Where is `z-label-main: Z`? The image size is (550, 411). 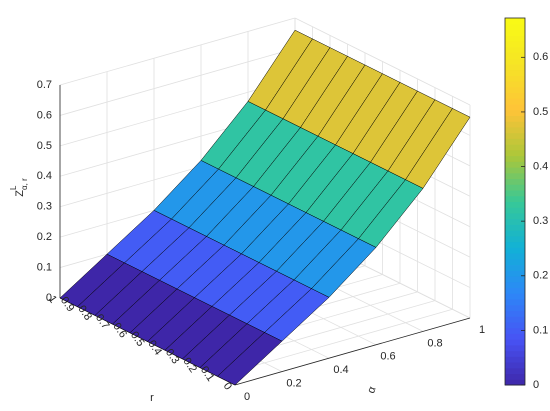
z-label-main: Z is located at coordinates (20, 193).